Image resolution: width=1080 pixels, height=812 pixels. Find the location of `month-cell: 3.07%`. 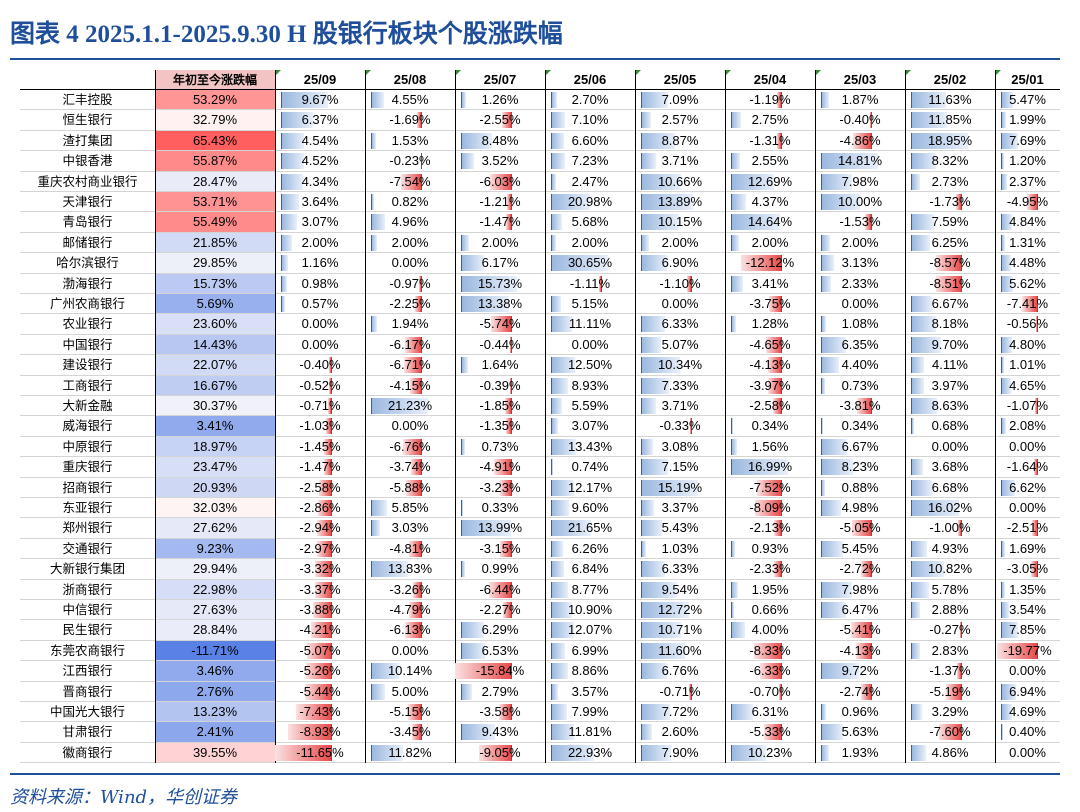

month-cell: 3.07% is located at coordinates (590, 426).